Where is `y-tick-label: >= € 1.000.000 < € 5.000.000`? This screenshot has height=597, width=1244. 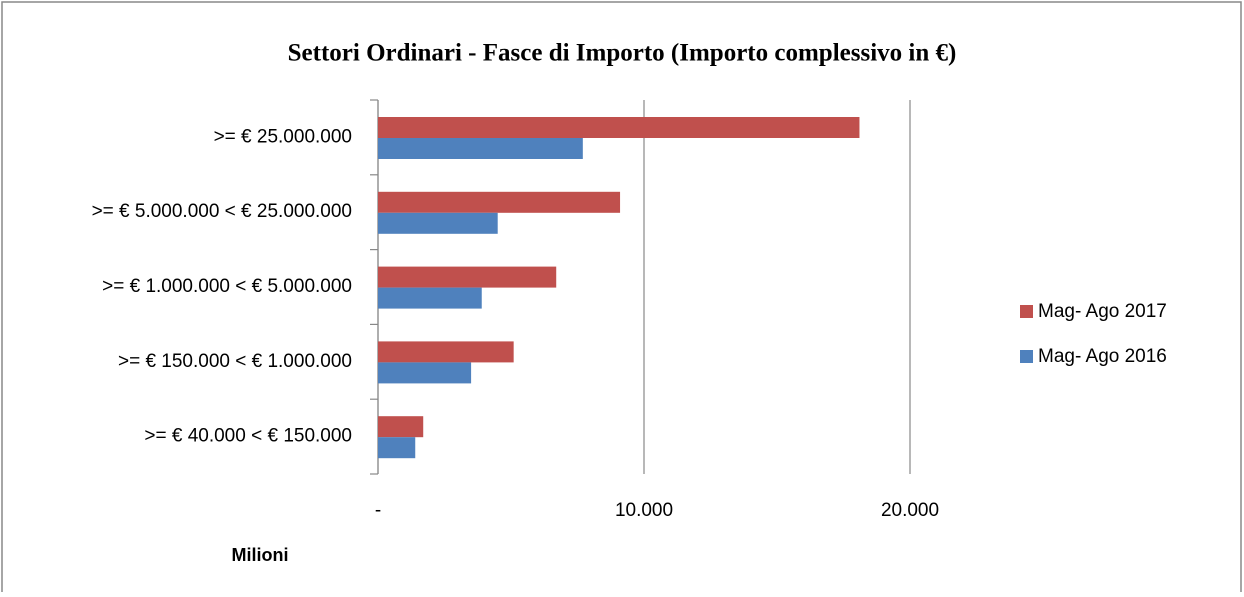 y-tick-label: >= € 1.000.000 < € 5.000.000 is located at coordinates (227, 286).